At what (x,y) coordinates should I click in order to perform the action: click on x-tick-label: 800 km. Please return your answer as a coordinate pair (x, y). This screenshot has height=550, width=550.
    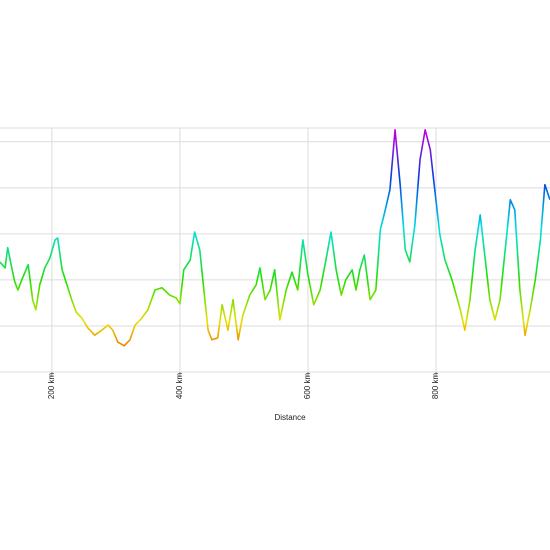
    Looking at the image, I should click on (435, 386).